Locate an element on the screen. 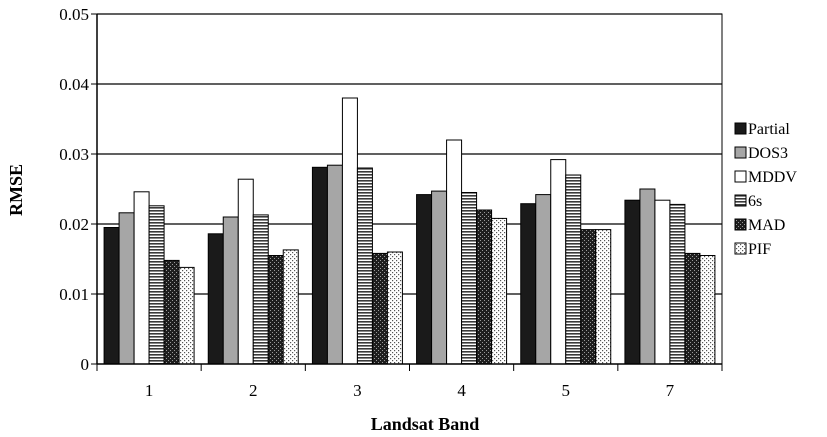 The width and height of the screenshot is (827, 437). legend-label: MDDV is located at coordinates (772, 177).